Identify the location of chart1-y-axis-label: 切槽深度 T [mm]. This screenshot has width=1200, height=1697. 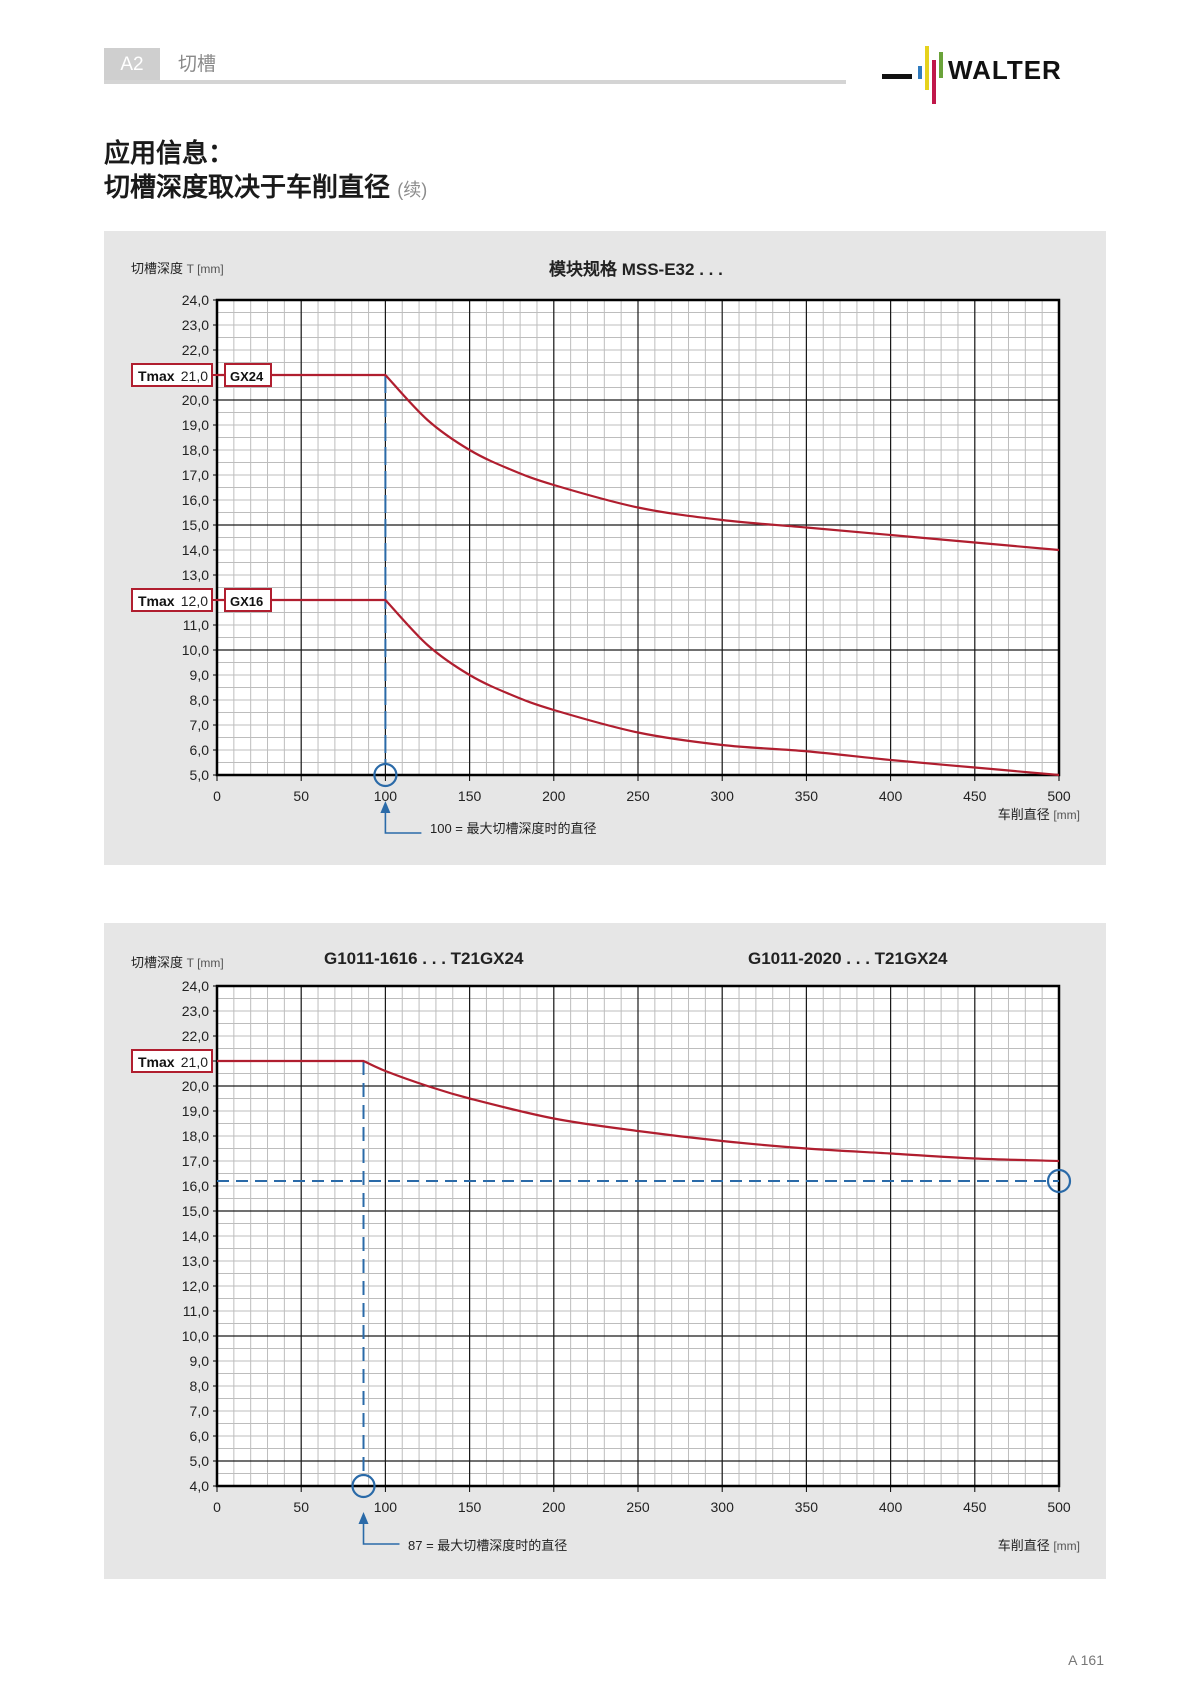
(177, 268).